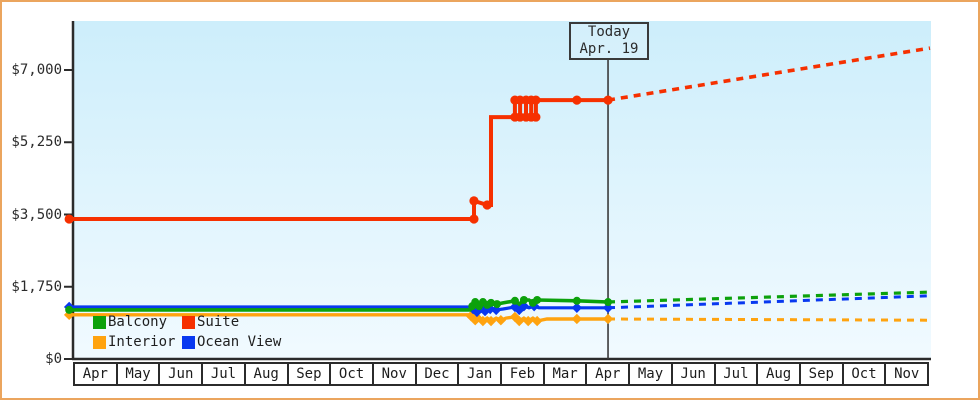 This screenshot has height=400, width=980. I want to click on legend-item-balcony: Balcony, so click(130, 322).